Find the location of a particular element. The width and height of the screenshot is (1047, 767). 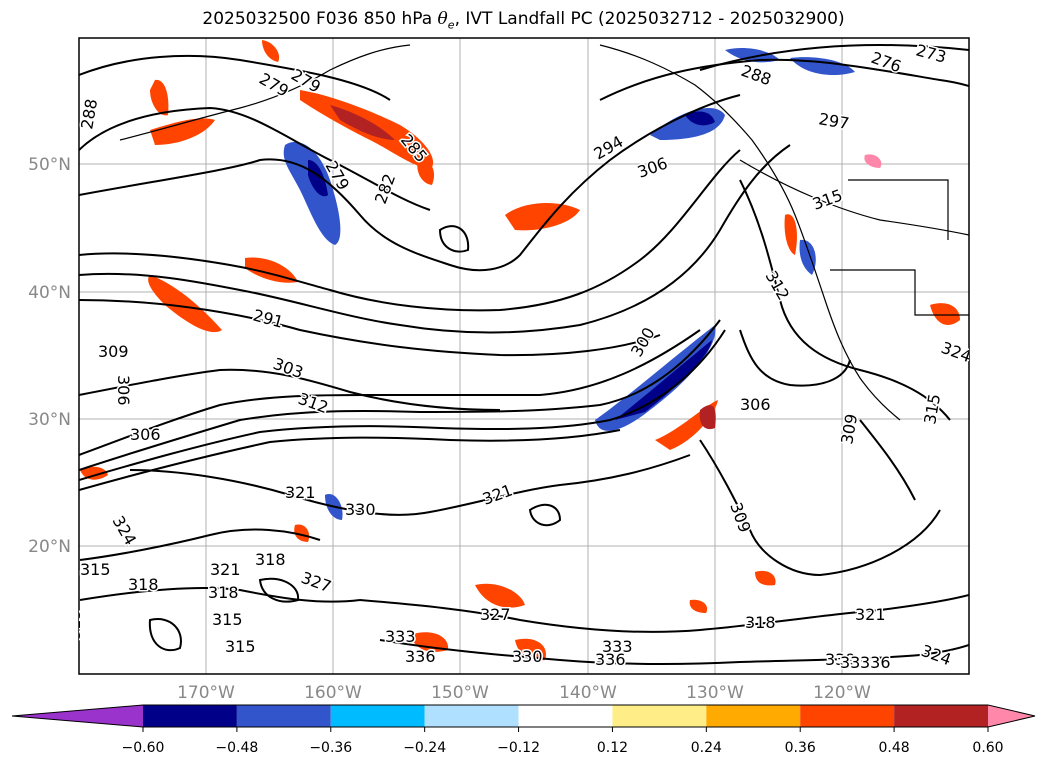

lon-axis: 170°W 160°W 150°W 140°W 130°W 120°W is located at coordinates (524, 693).